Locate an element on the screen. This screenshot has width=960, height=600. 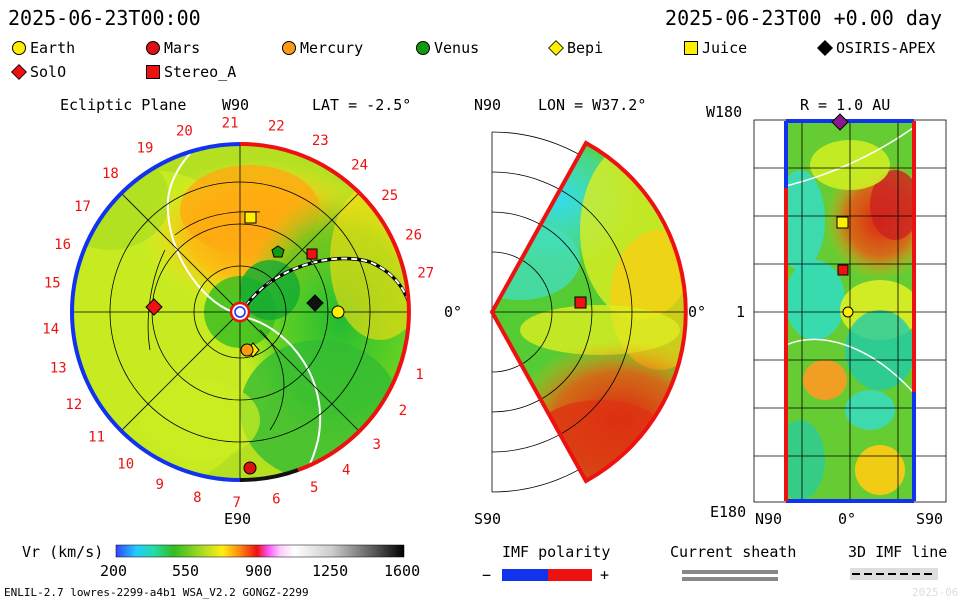
rotation-number: 17 is located at coordinates (82, 207).